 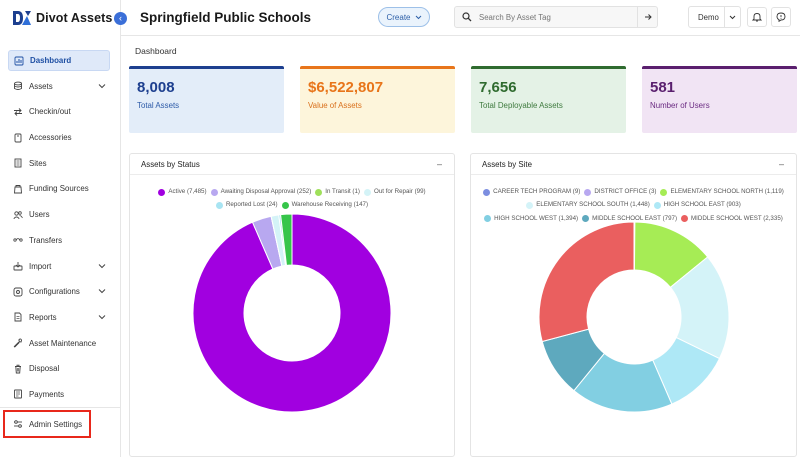 I want to click on brand: Divot Assets, so click(x=62, y=18).